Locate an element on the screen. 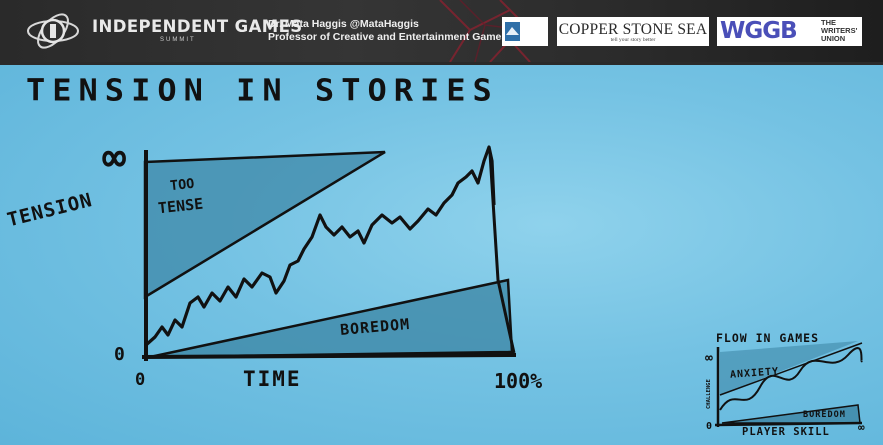 The image size is (883, 445). igs-logo-icon is located at coordinates (53, 31).